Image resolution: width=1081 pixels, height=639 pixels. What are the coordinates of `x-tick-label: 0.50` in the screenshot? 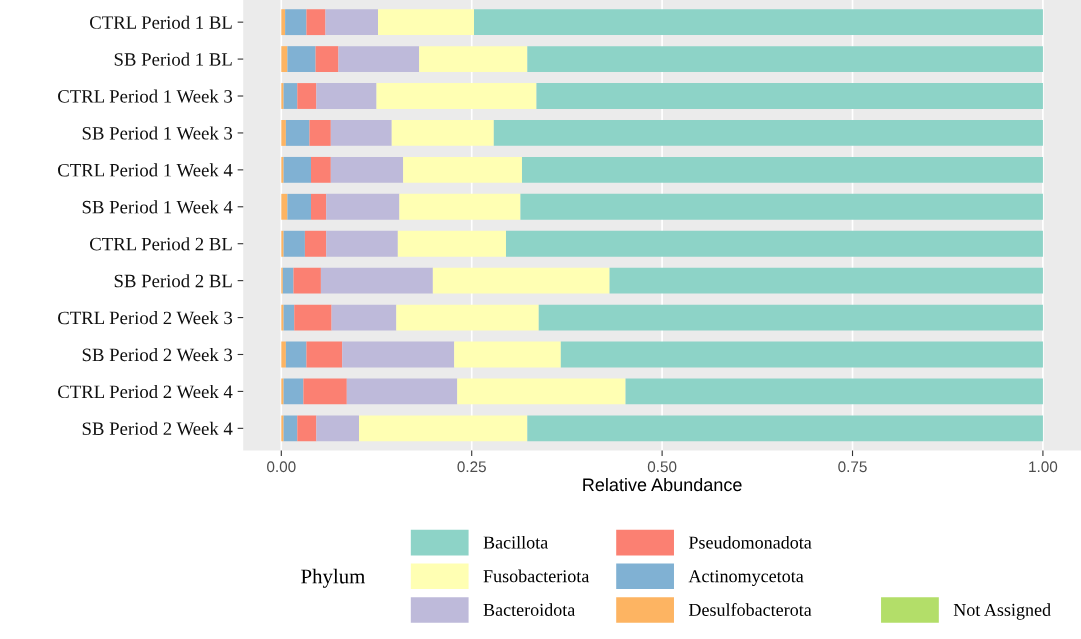 It's located at (662, 467).